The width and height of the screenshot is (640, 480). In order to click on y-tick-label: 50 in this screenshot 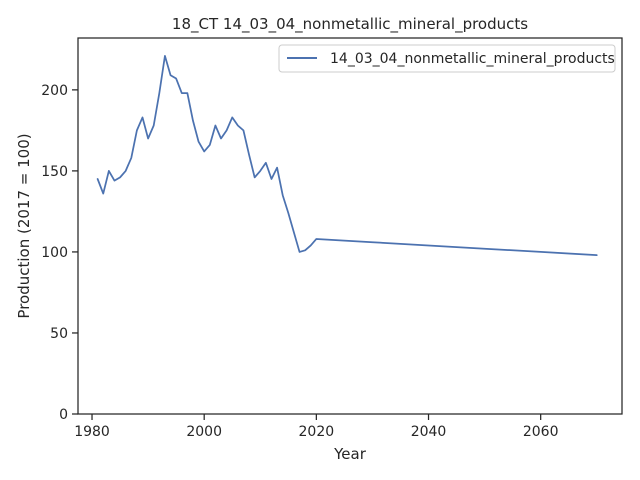, I will do `click(59, 334)`.